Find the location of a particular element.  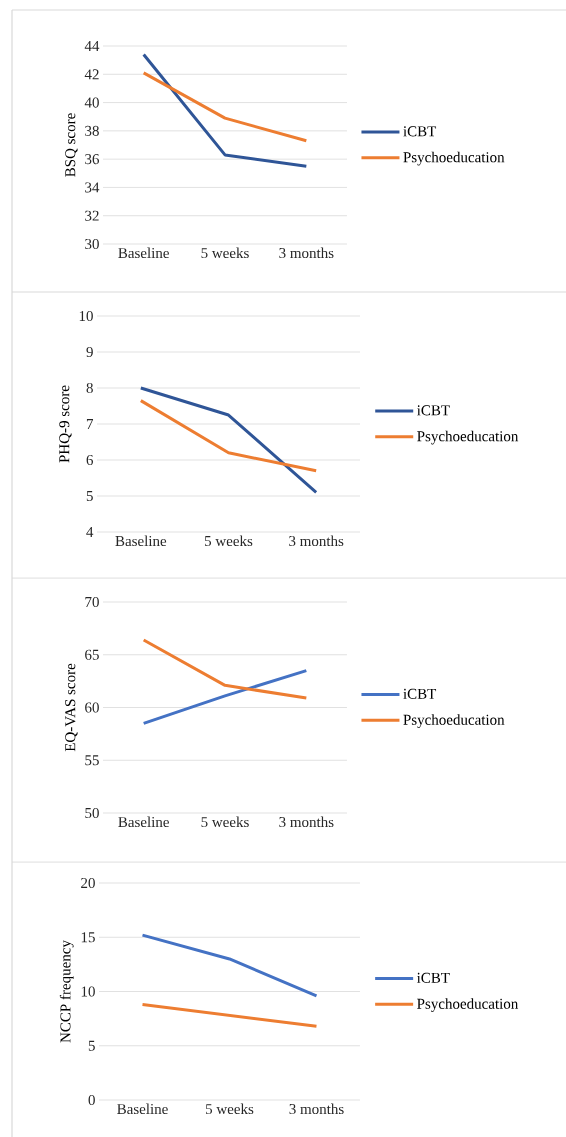

y-axis-title: BSQ score is located at coordinates (71, 145).